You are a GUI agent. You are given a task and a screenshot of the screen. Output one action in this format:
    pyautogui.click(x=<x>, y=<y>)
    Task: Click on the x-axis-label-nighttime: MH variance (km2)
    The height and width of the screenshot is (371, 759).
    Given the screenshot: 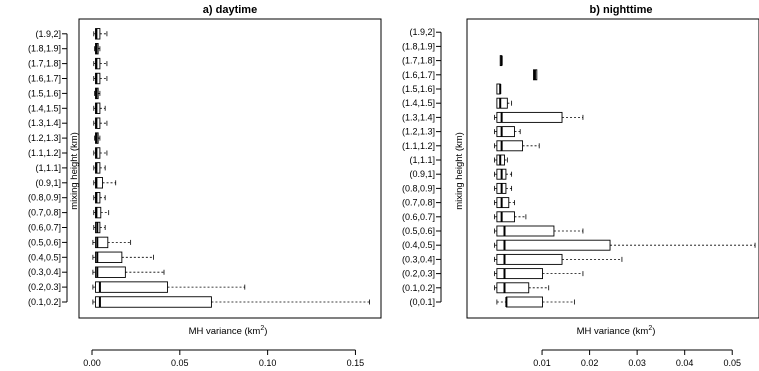 What is the action you would take?
    pyautogui.click(x=616, y=331)
    